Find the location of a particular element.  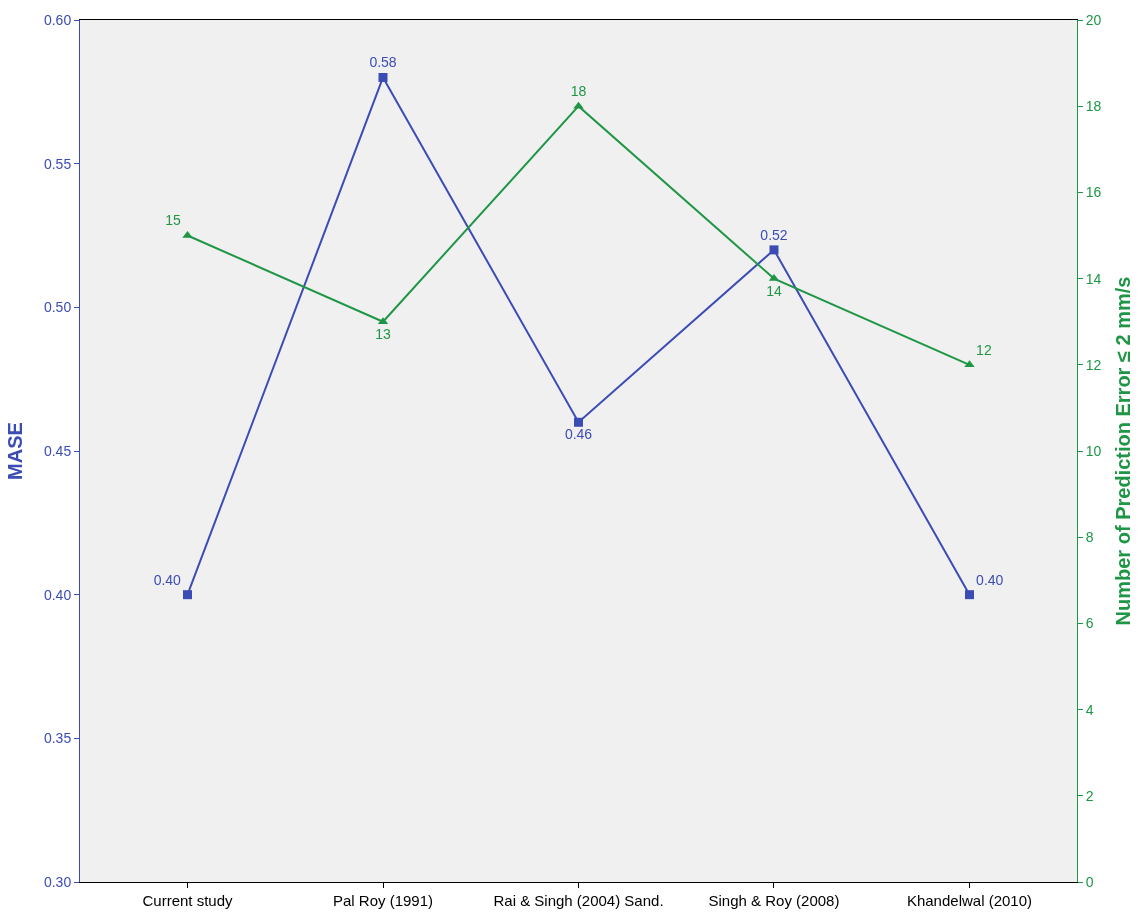

data-label: 0.58 is located at coordinates (383, 62).